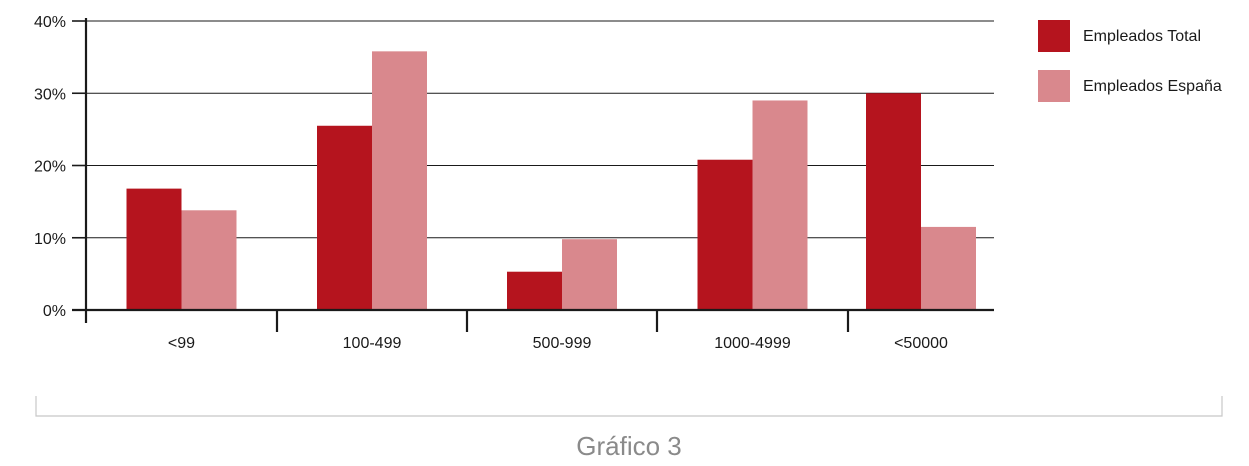  I want to click on y-tick-label-2: 20%, so click(50, 167).